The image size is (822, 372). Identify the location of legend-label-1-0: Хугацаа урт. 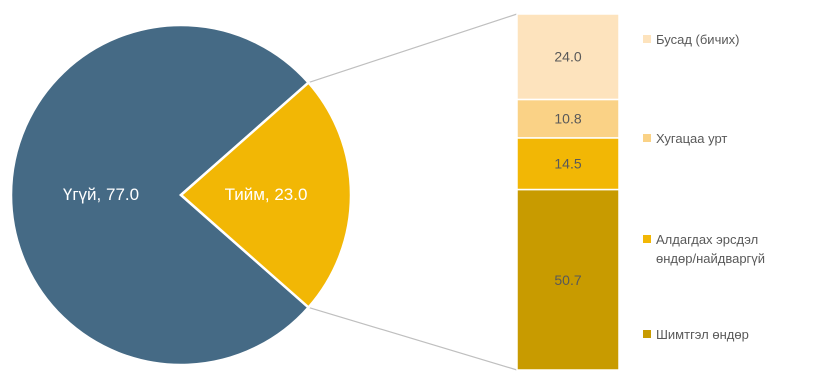
(691, 138).